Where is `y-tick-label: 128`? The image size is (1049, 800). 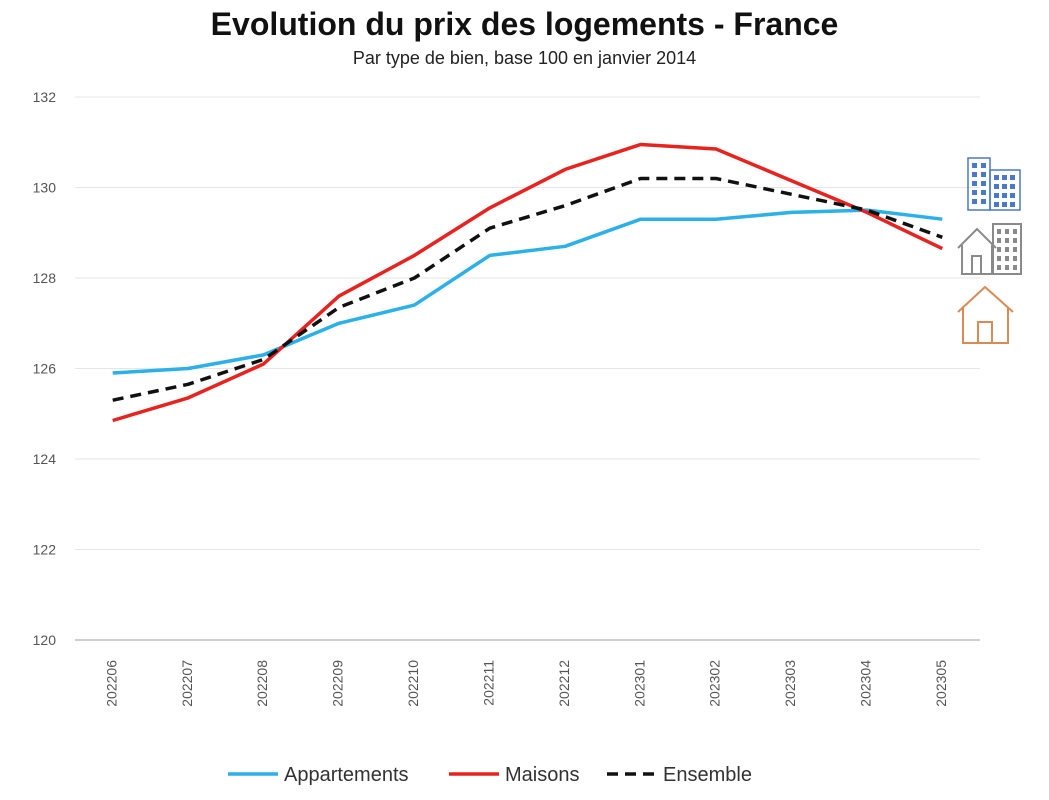
y-tick-label: 128 is located at coordinates (45, 278).